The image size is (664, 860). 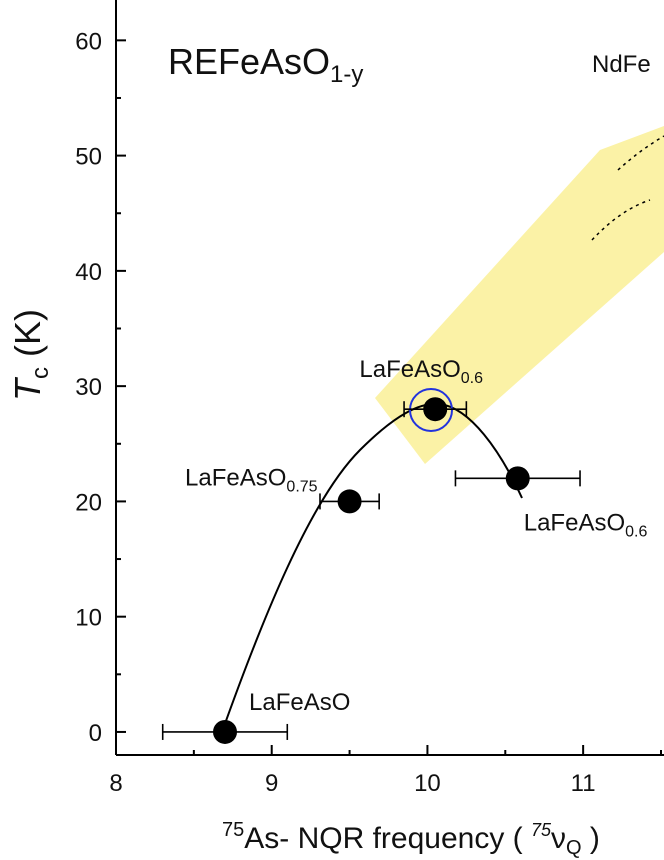 I want to click on y-tick-label: 30, so click(x=88, y=387).